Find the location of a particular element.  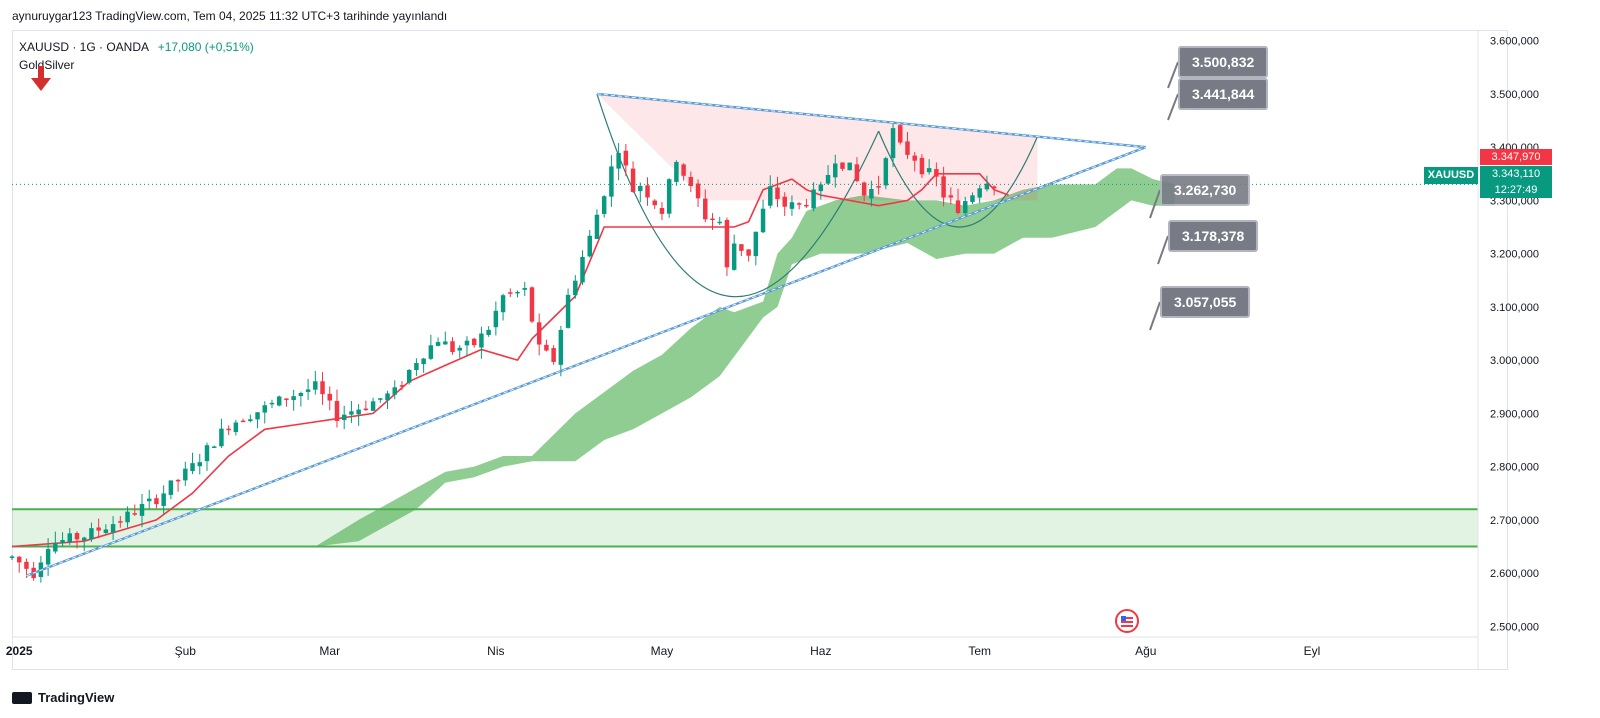

callout-label: 3.441,844 is located at coordinates (1223, 94).